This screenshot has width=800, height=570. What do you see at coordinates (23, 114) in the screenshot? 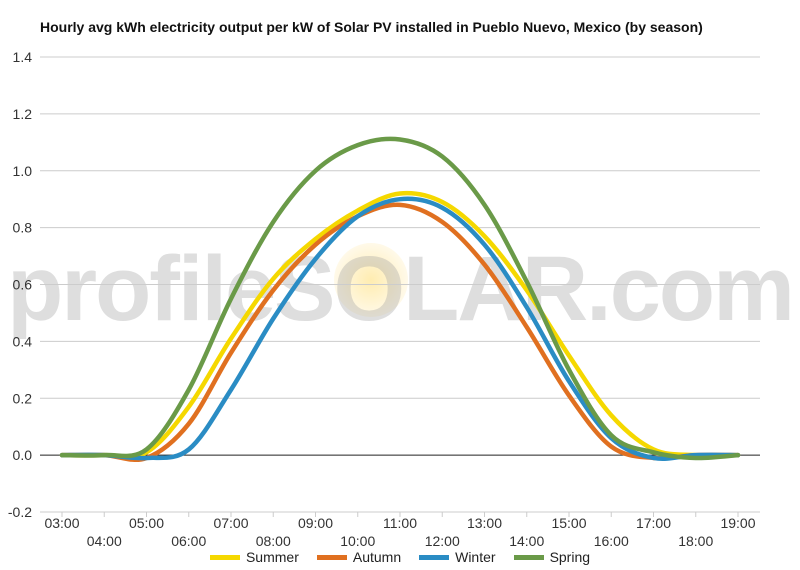
I see `y-tick-label: 1.2` at bounding box center [23, 114].